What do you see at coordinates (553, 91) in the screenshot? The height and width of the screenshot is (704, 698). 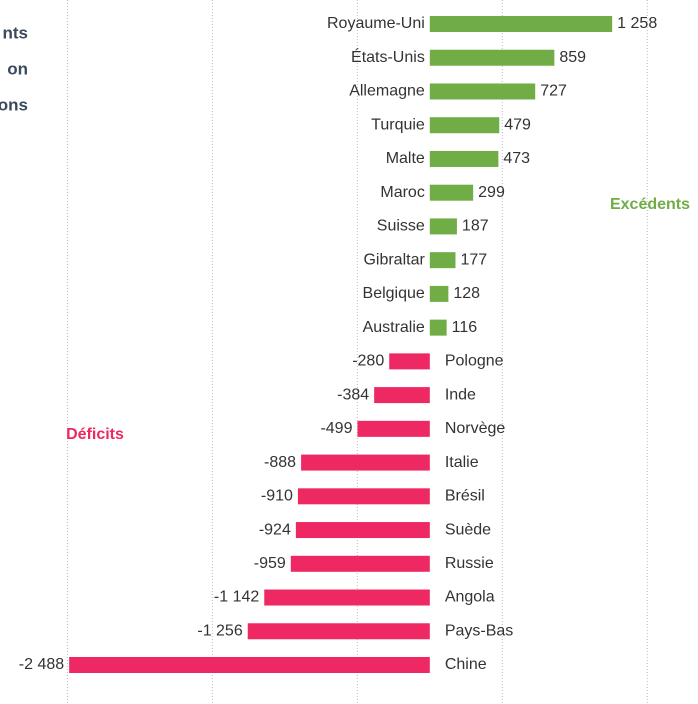 I see `value-label: 727` at bounding box center [553, 91].